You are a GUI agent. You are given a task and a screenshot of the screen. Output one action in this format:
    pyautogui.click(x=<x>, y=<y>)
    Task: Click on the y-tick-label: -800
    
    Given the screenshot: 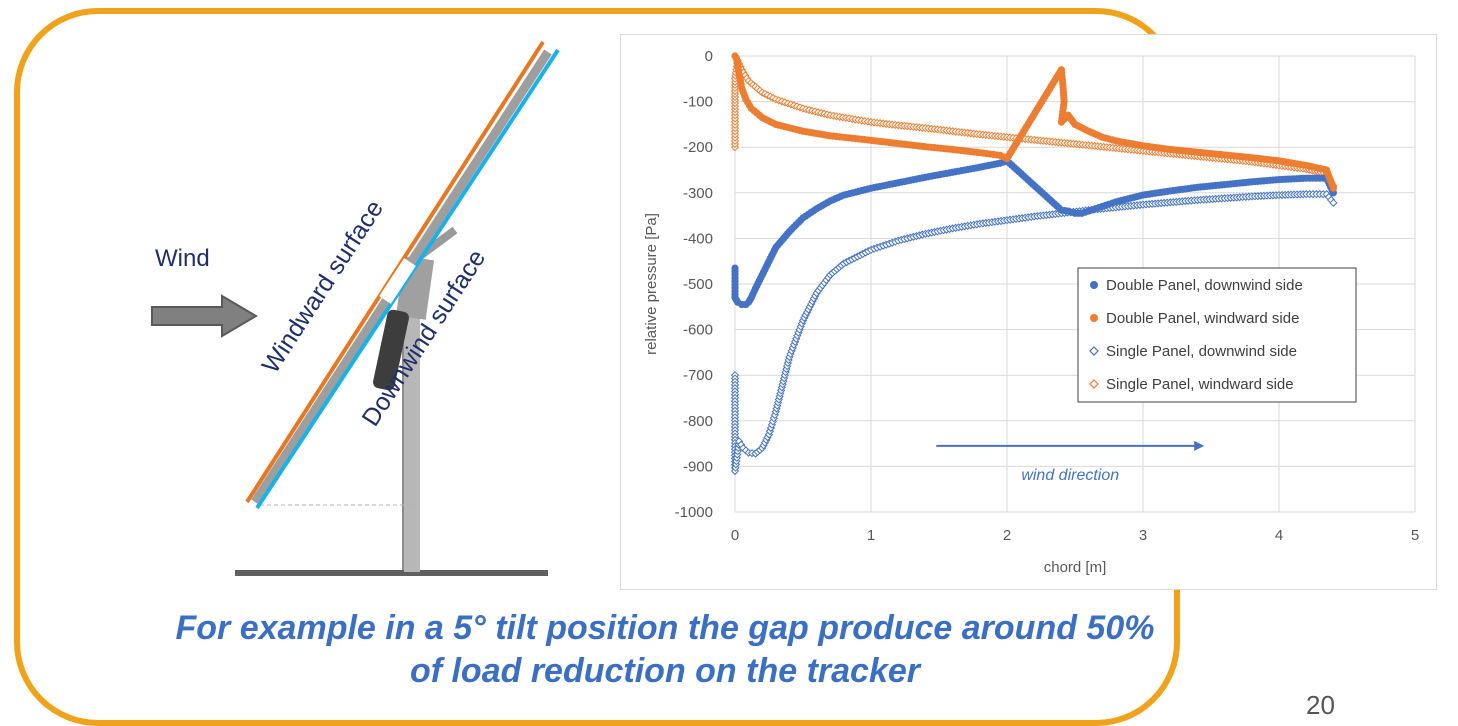 What is the action you would take?
    pyautogui.click(x=698, y=421)
    